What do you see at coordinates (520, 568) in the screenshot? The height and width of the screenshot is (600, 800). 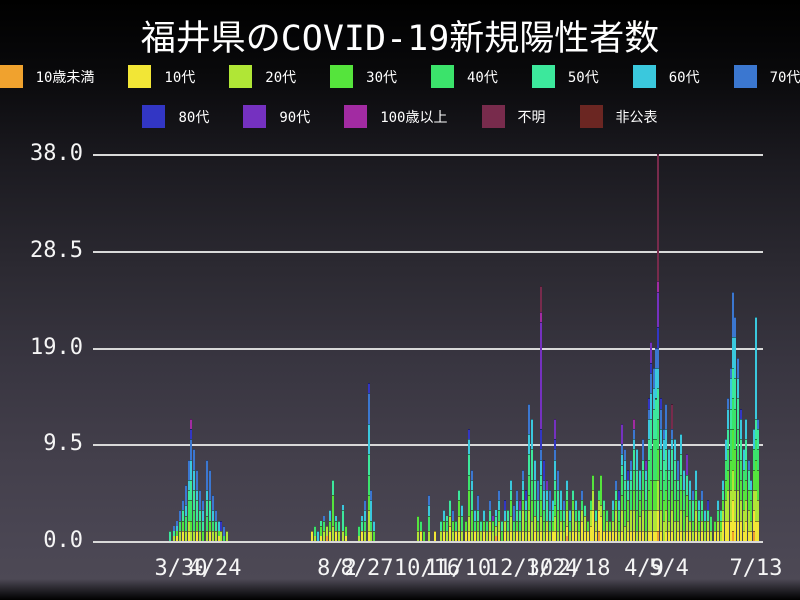 I see `xtick-label-12-30: 12/30` at bounding box center [520, 568].